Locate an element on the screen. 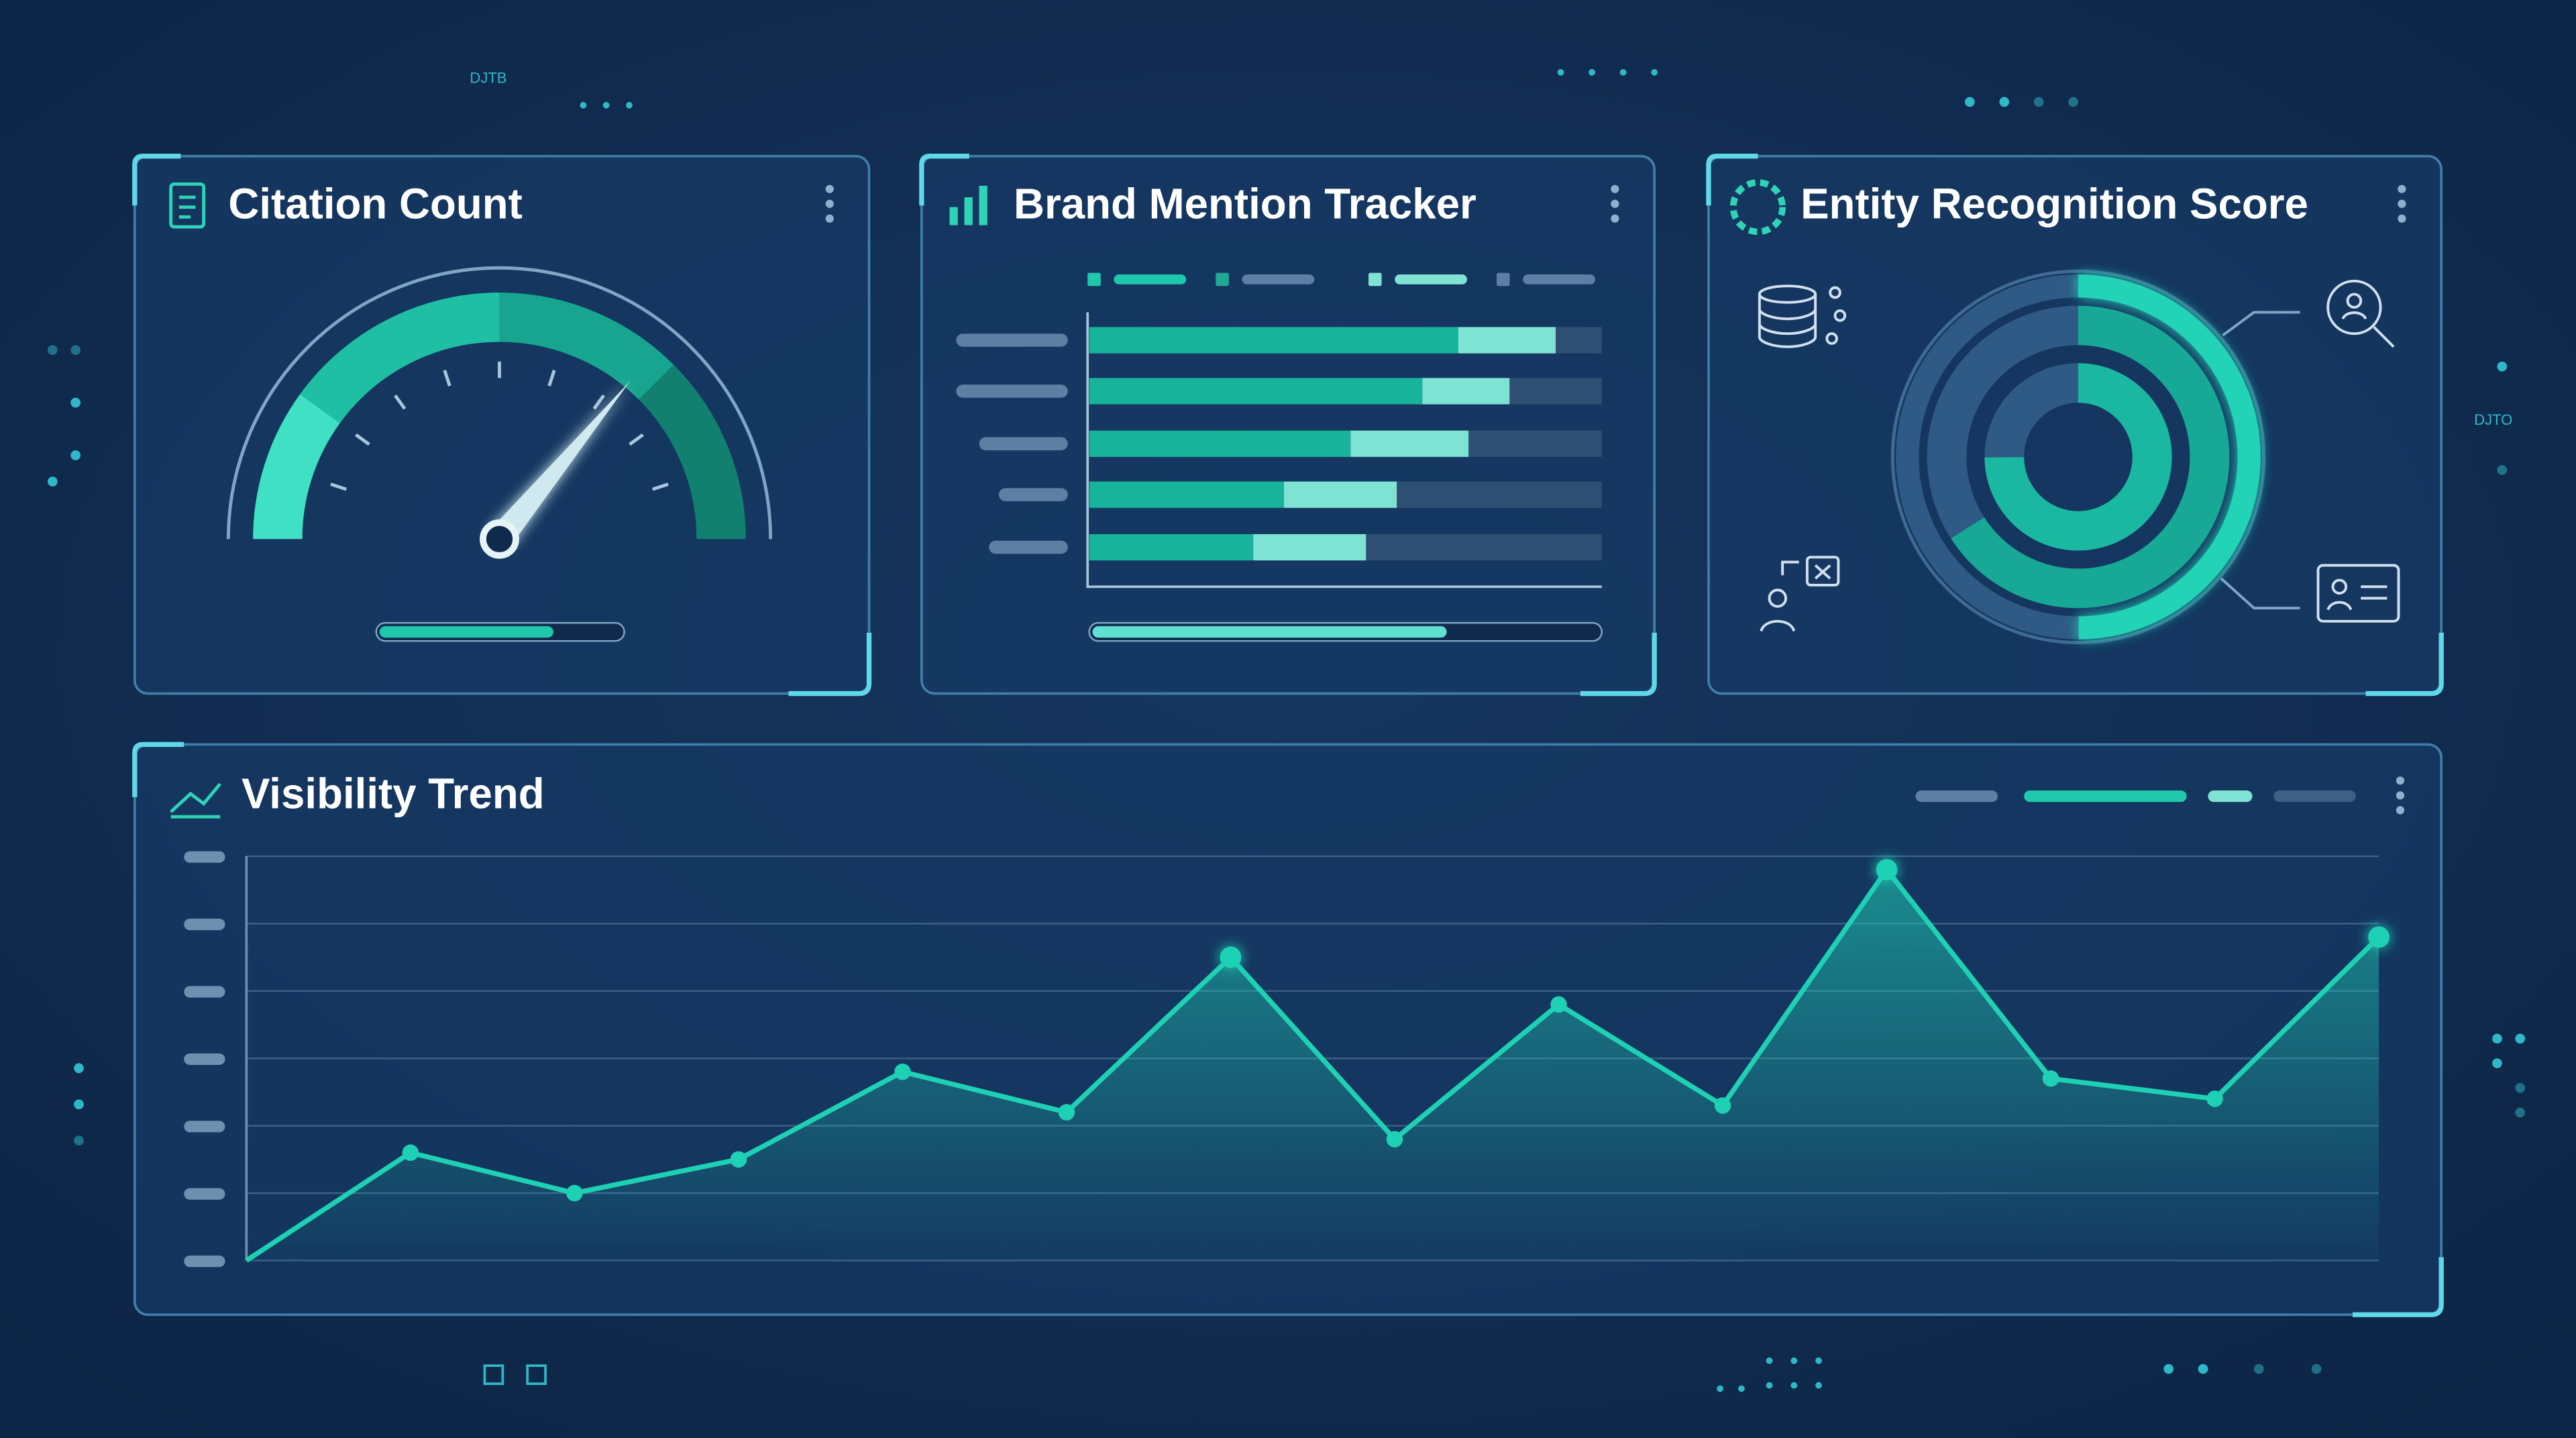 This screenshot has width=2576, height=1438. legend-placeholders is located at coordinates (2135, 797).